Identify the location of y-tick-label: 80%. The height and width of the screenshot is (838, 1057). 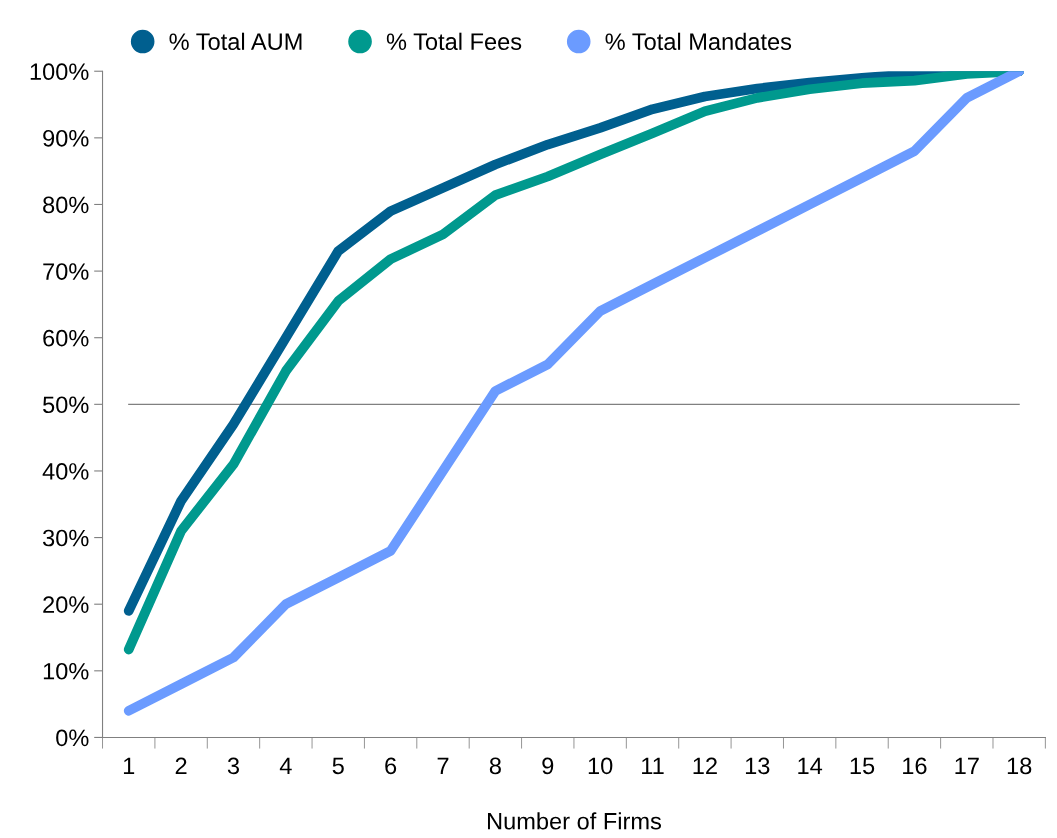
(66, 205).